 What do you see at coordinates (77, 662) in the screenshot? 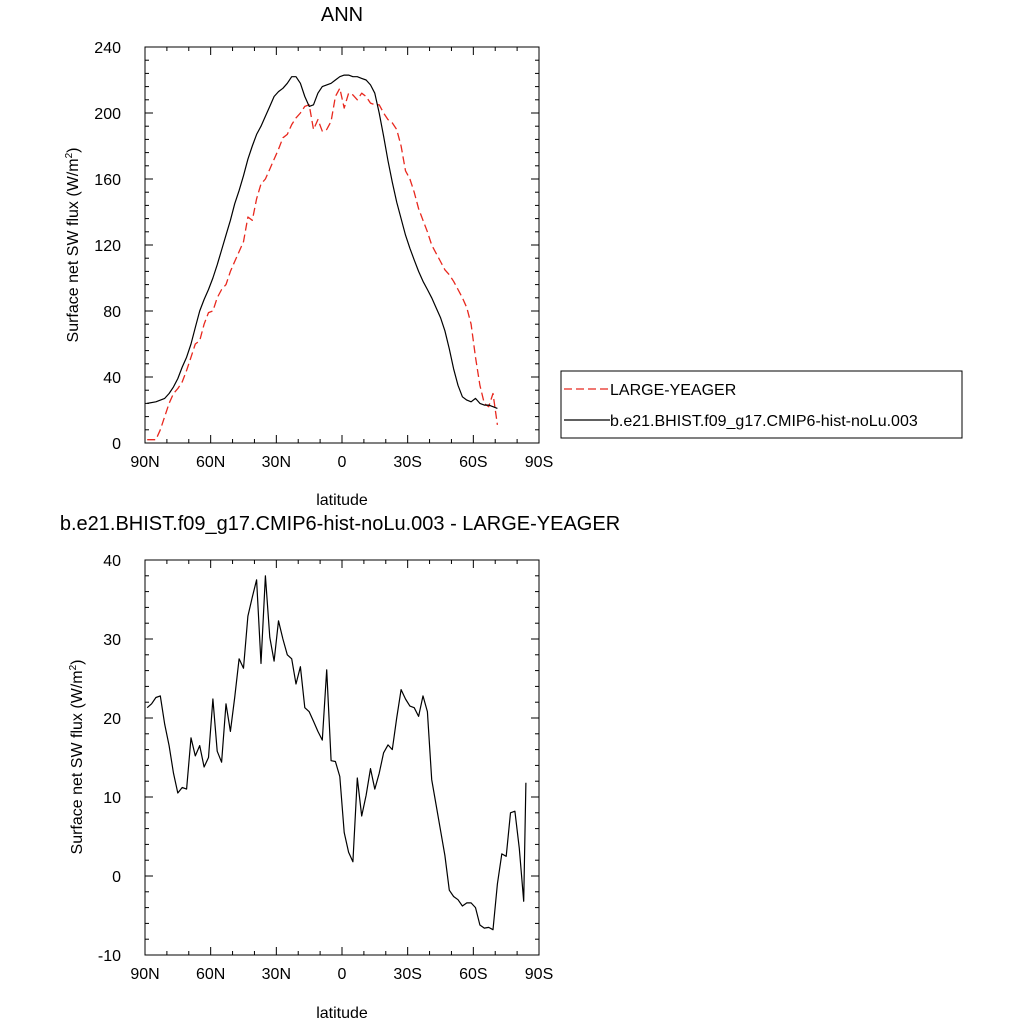
I see `bottom-y-label-close: )` at bounding box center [77, 662].